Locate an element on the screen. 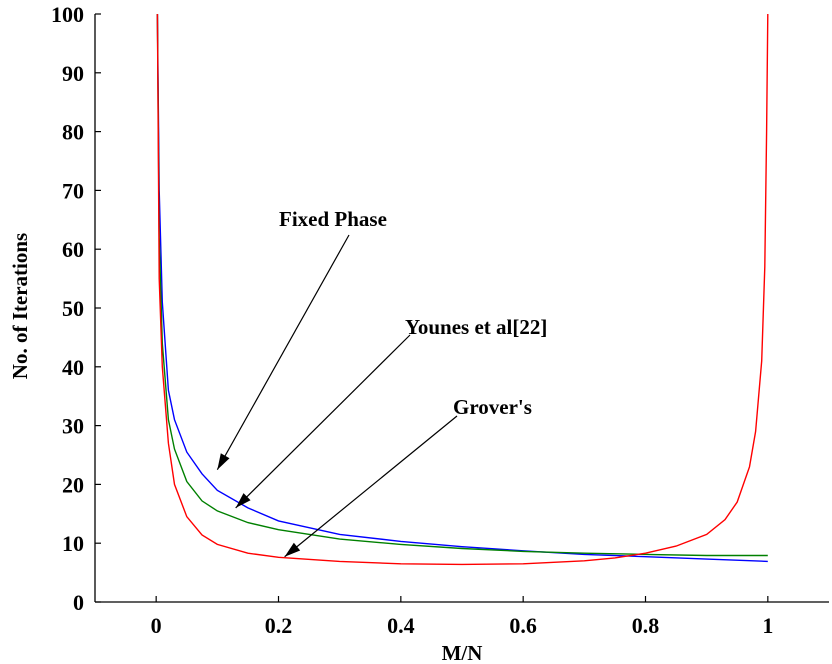 The image size is (832, 664). y-tick-label: 80 is located at coordinates (73, 132).